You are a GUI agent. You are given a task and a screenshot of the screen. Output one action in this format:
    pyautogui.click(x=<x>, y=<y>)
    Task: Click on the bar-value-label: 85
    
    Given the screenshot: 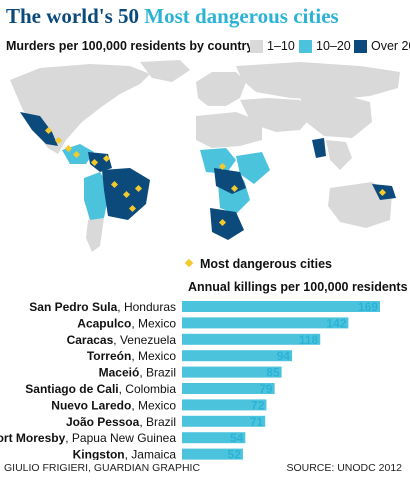 What is the action you would take?
    pyautogui.click(x=273, y=373)
    